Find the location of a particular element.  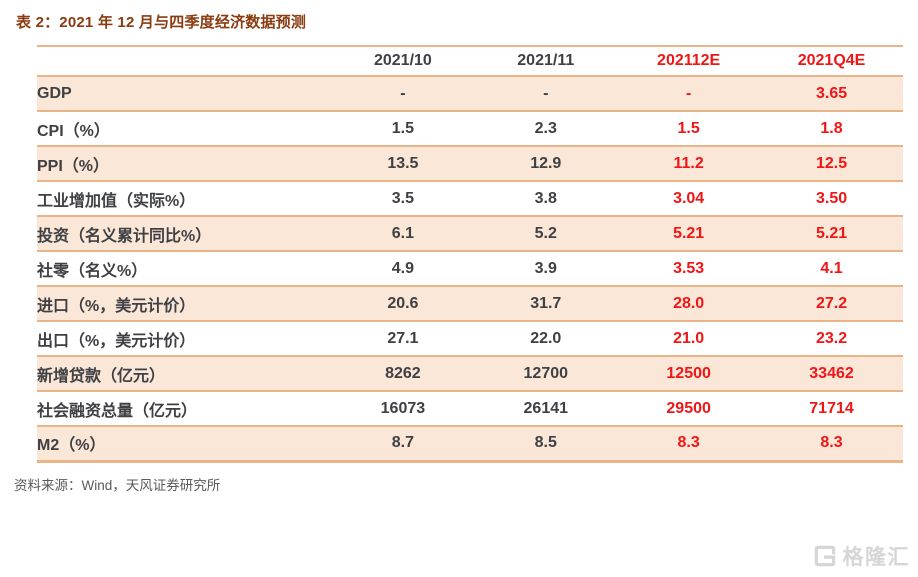

cell: 3.65 is located at coordinates (831, 93).